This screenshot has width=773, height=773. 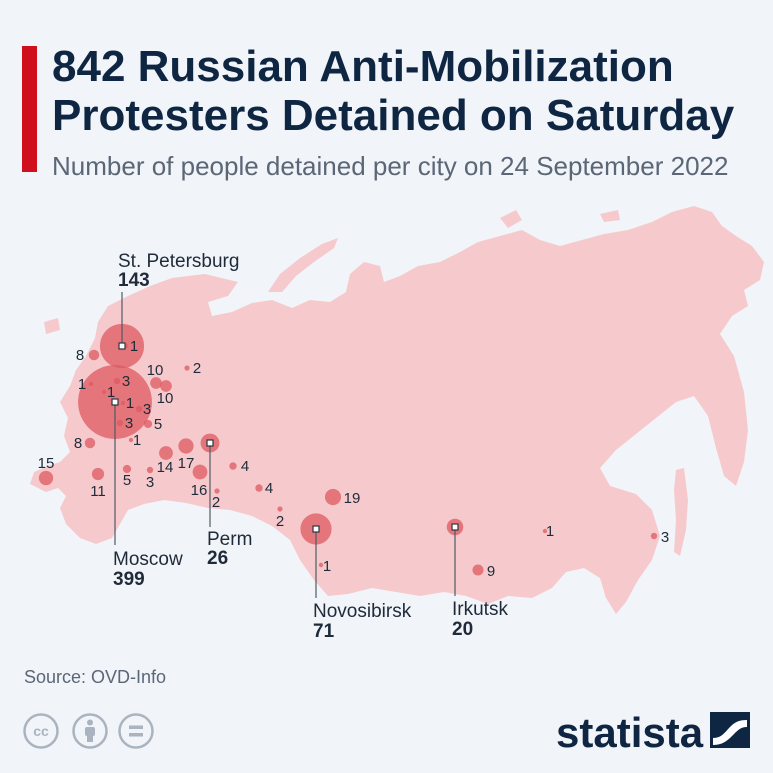 I want to click on title-line-1: 842 Russian Anti-Mobilization, so click(x=363, y=66).